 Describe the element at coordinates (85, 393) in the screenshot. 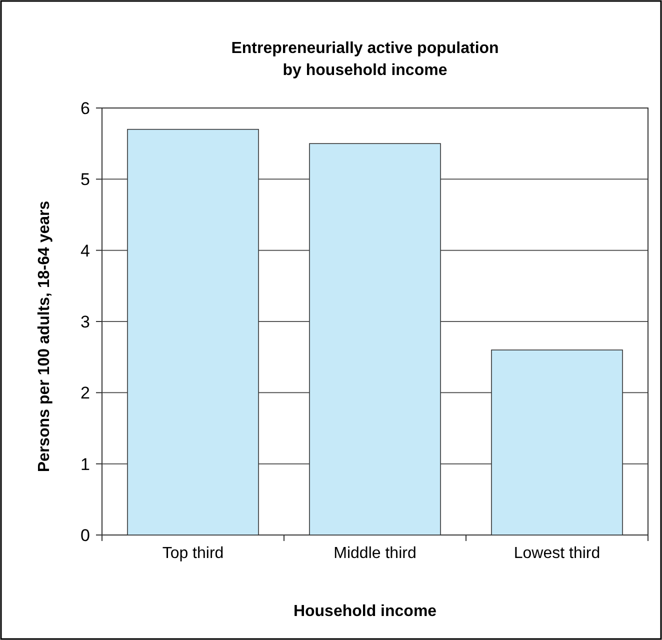

I see `y-tick-label: 2` at that location.